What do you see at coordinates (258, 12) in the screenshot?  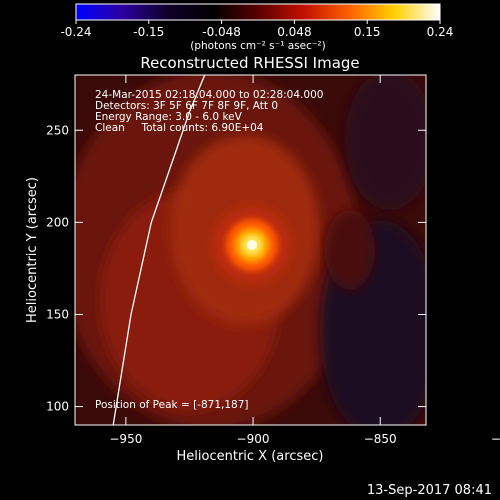 I see `colorbar` at bounding box center [258, 12].